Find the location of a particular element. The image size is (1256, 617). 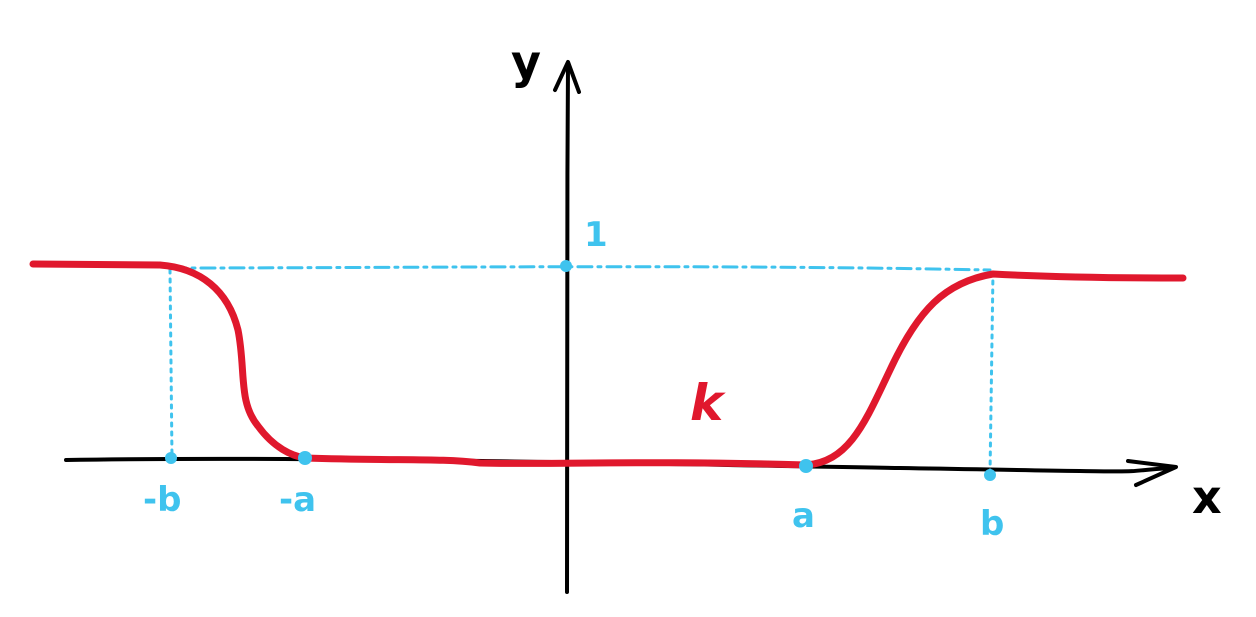

tick-label-one: 1 is located at coordinates (596, 235).